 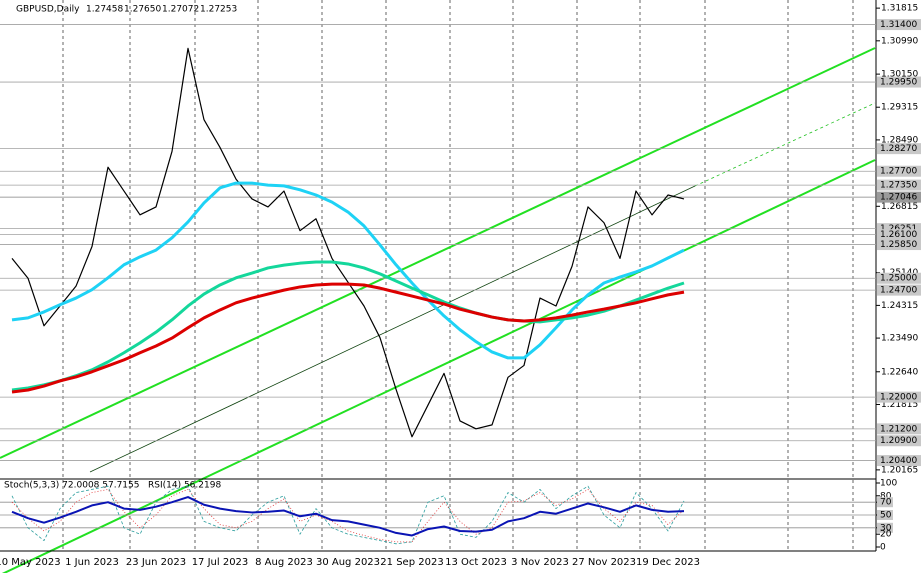 What do you see at coordinates (48, 10) in the screenshot?
I see `symbol: GBPUSD,Daily` at bounding box center [48, 10].